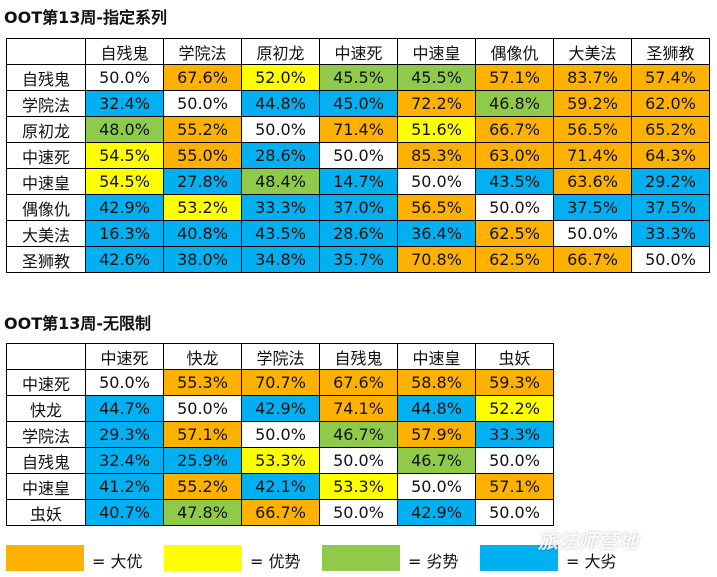 The image size is (717, 577). What do you see at coordinates (280, 51) in the screenshot?
I see `column-header: 原初龙` at bounding box center [280, 51].